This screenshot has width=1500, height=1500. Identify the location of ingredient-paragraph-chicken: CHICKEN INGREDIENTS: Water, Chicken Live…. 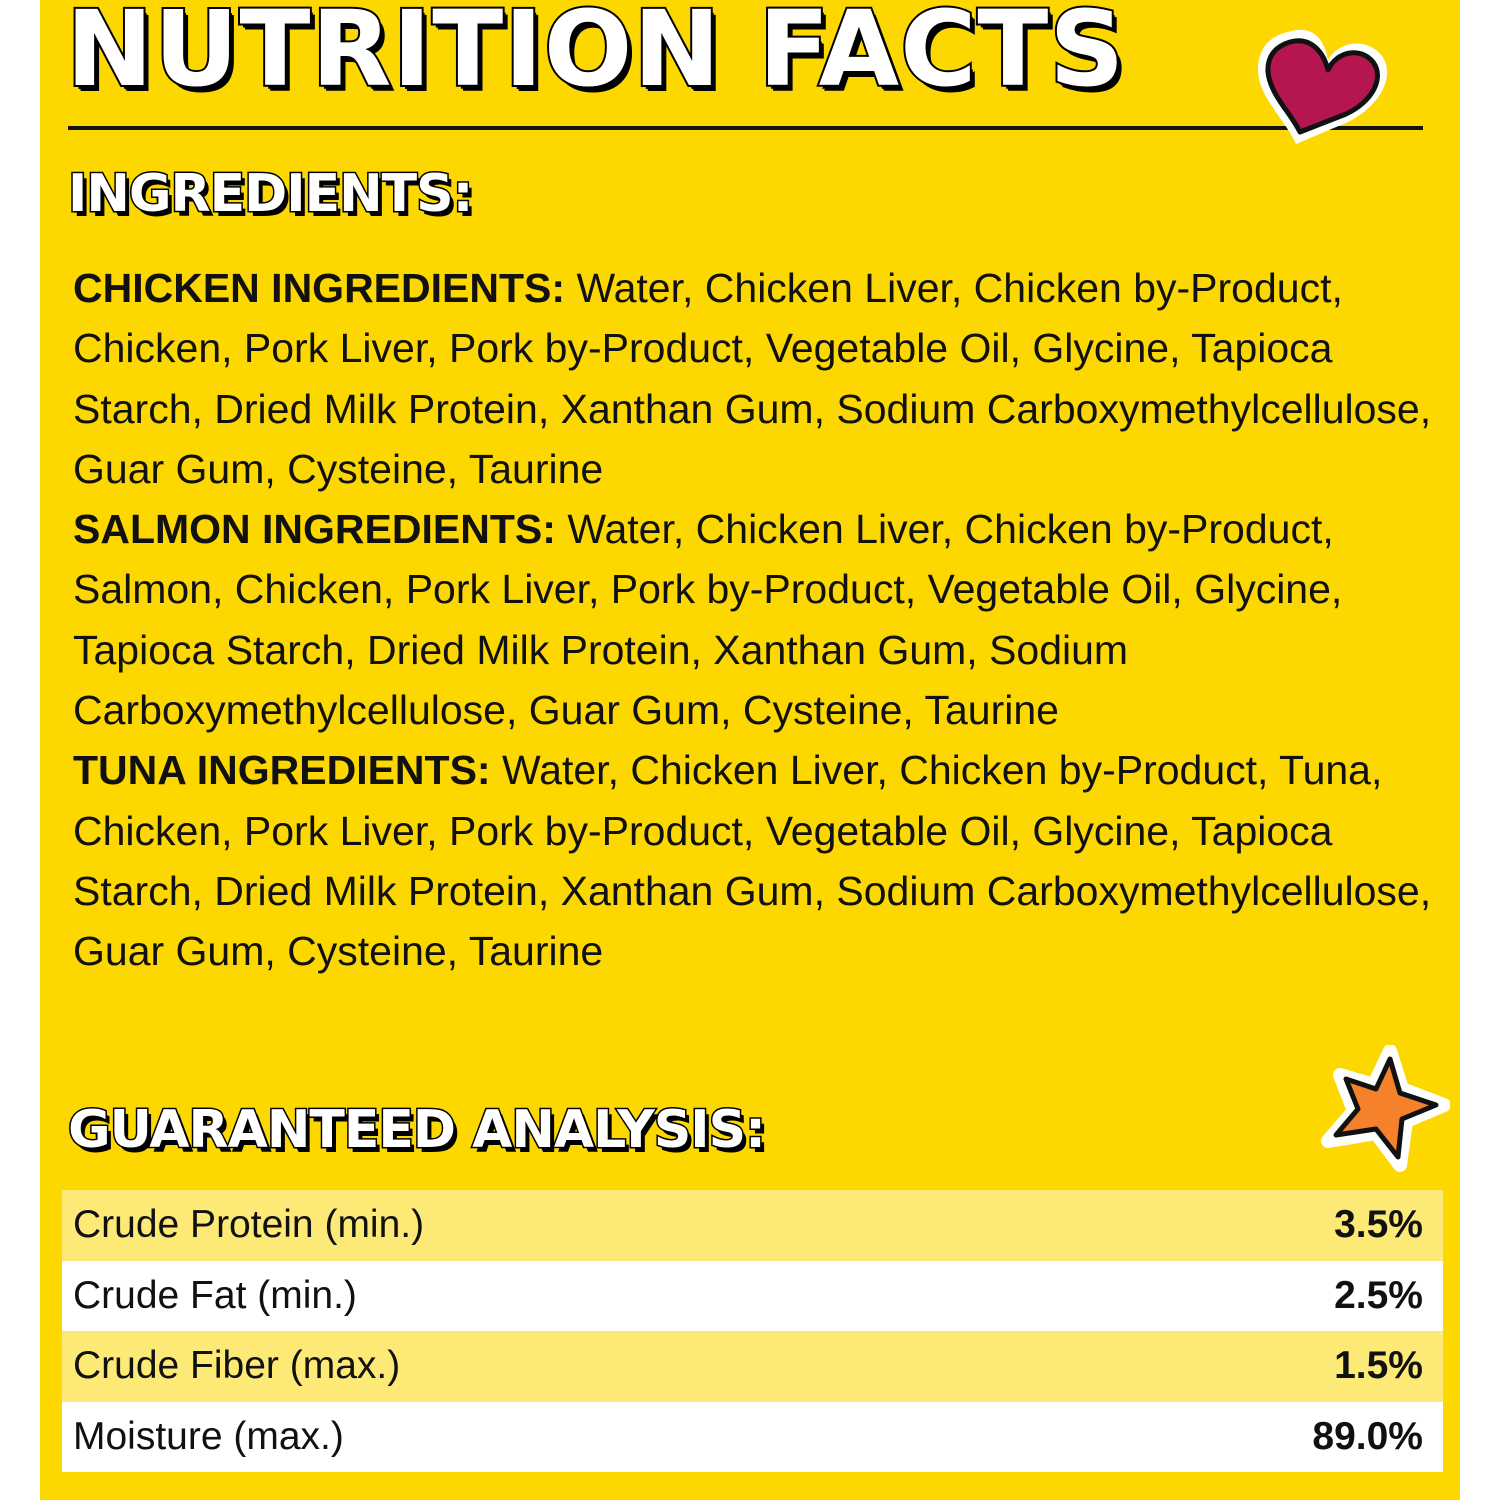
(765, 378).